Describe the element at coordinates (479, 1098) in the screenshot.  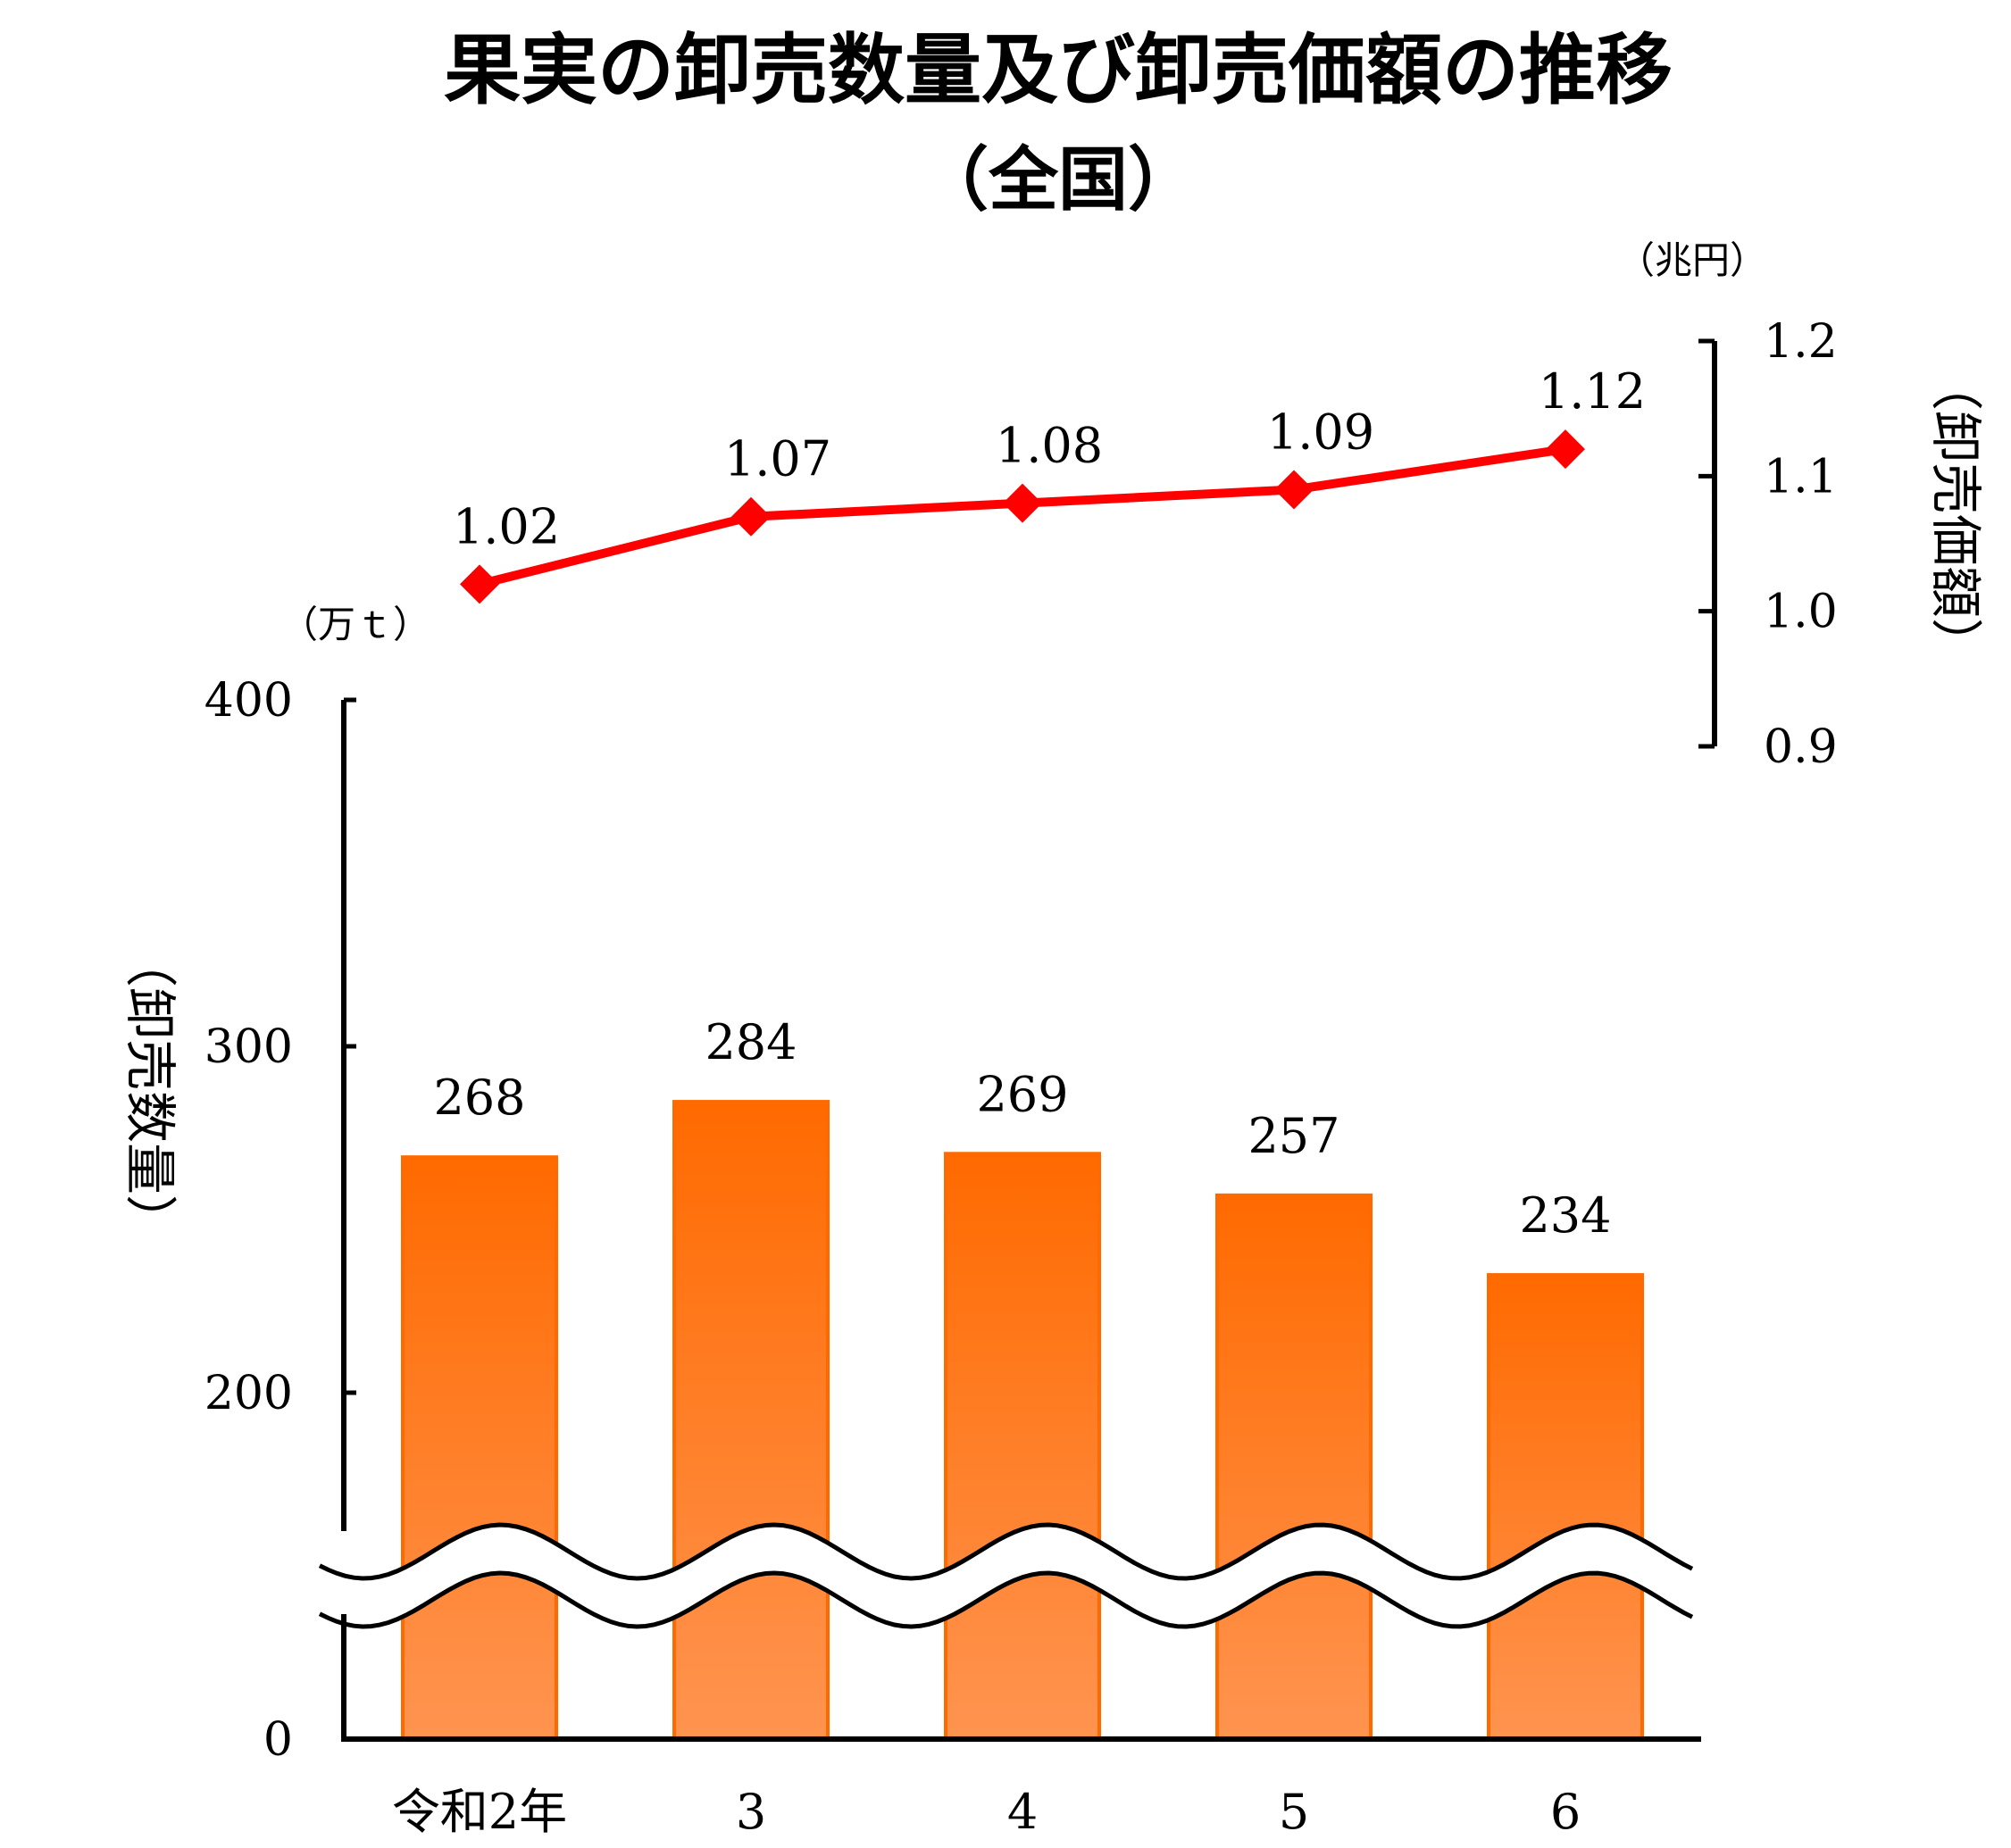
I see `bar-data-label: 268` at that location.